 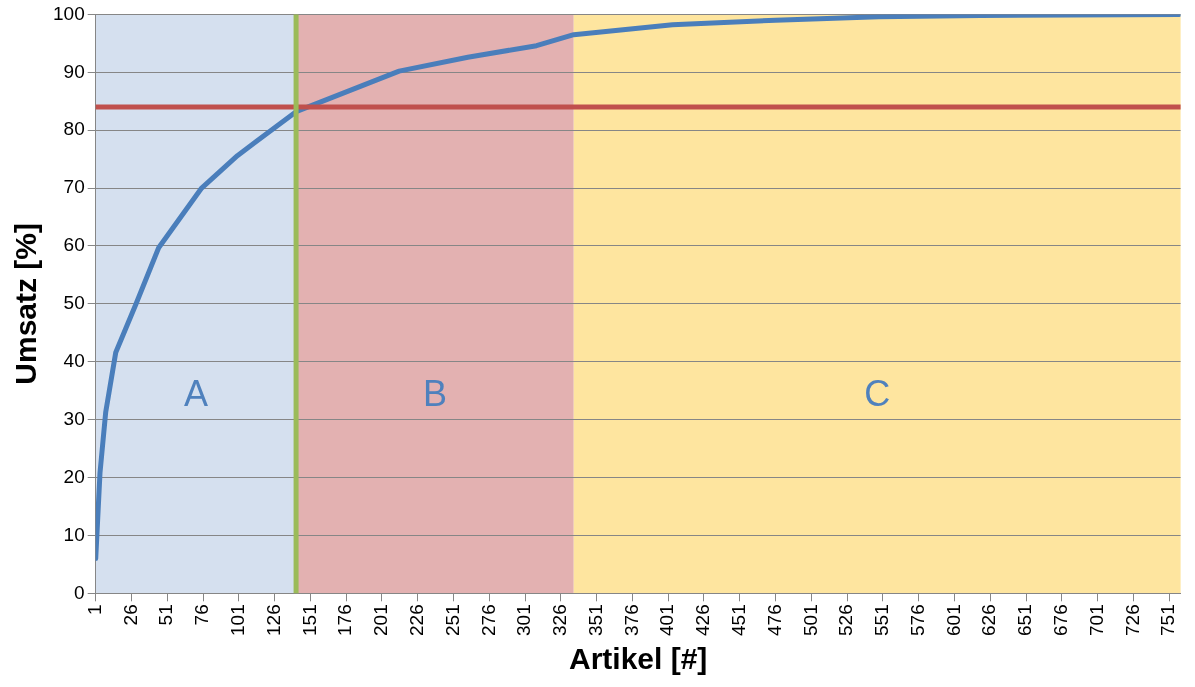 I want to click on y-tick-label: 10, so click(x=74, y=534).